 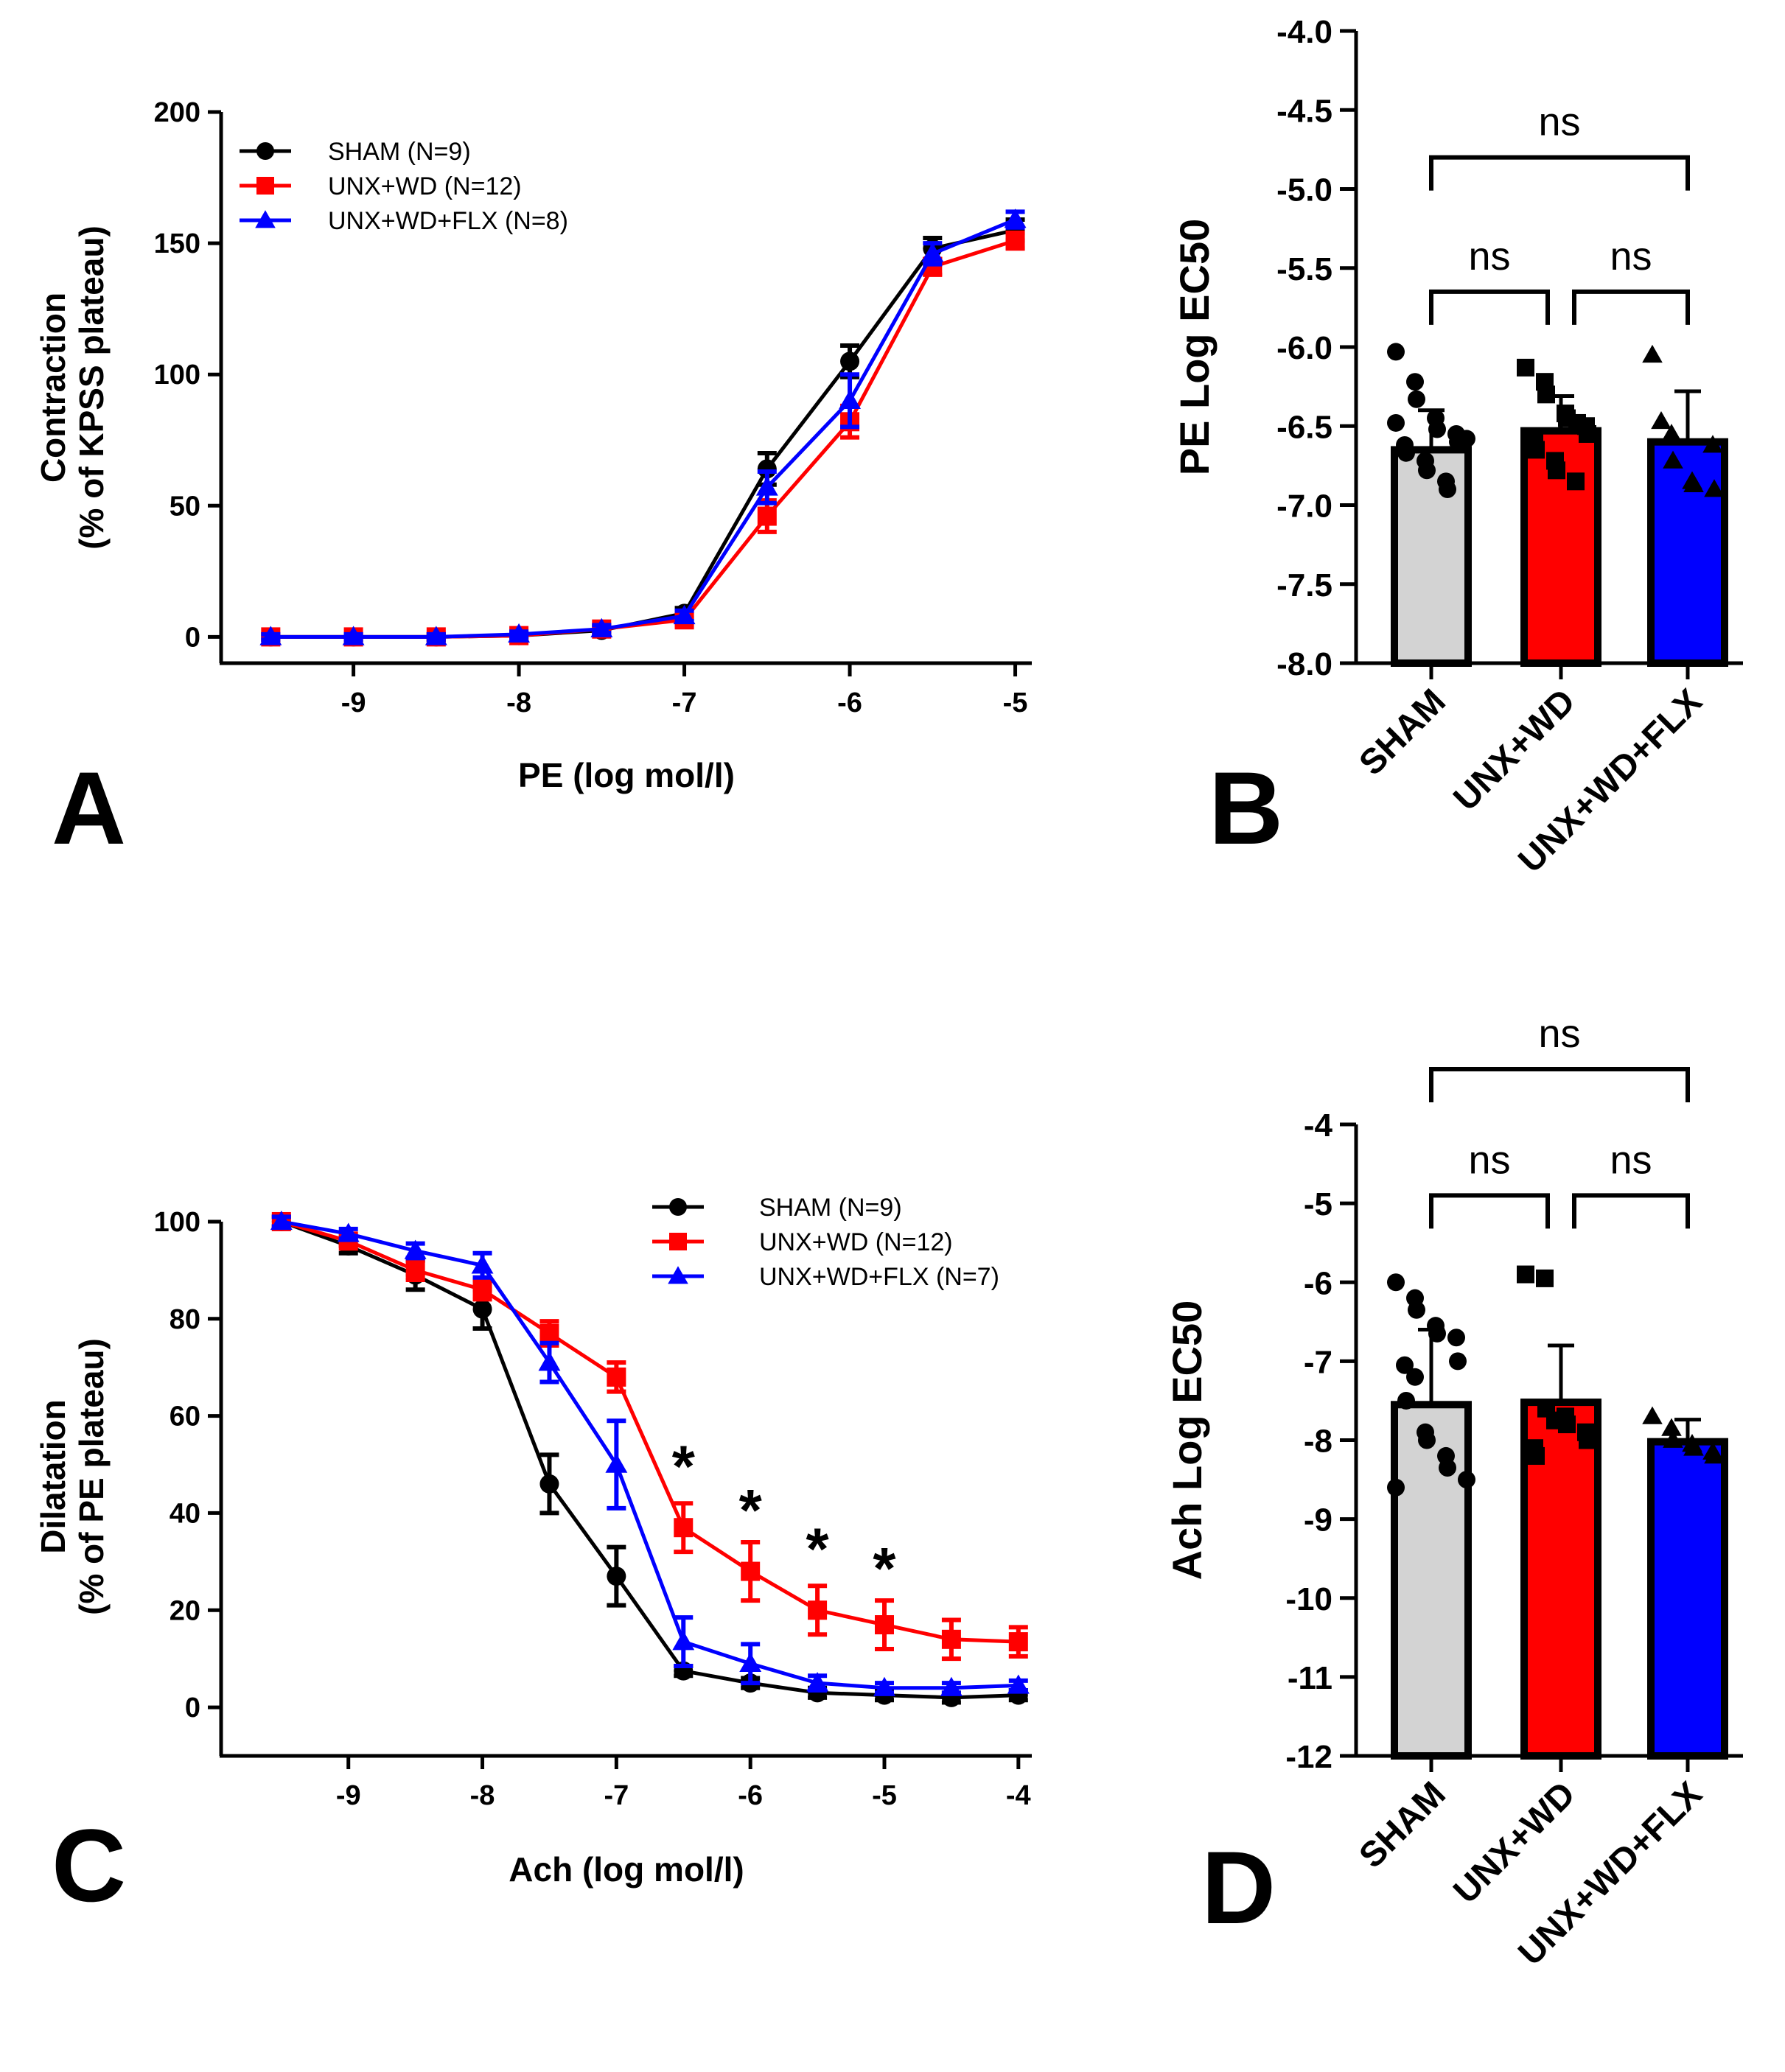 What do you see at coordinates (1318, 1204) in the screenshot?
I see `y-tick-label: -5` at bounding box center [1318, 1204].